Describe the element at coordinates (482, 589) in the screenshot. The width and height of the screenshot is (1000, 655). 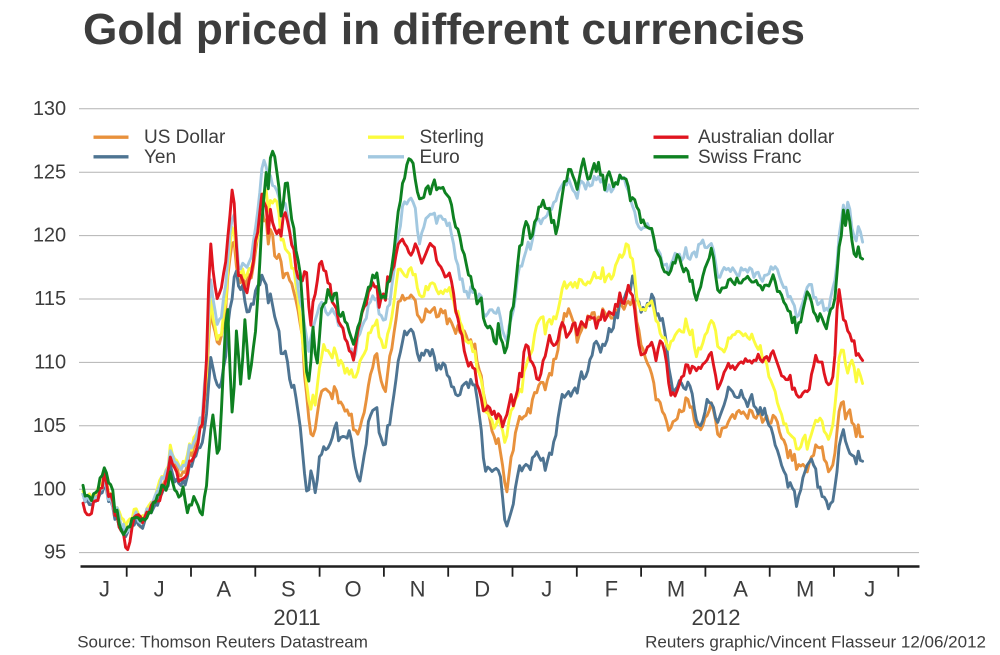
I see `svg-text: D` at that location.